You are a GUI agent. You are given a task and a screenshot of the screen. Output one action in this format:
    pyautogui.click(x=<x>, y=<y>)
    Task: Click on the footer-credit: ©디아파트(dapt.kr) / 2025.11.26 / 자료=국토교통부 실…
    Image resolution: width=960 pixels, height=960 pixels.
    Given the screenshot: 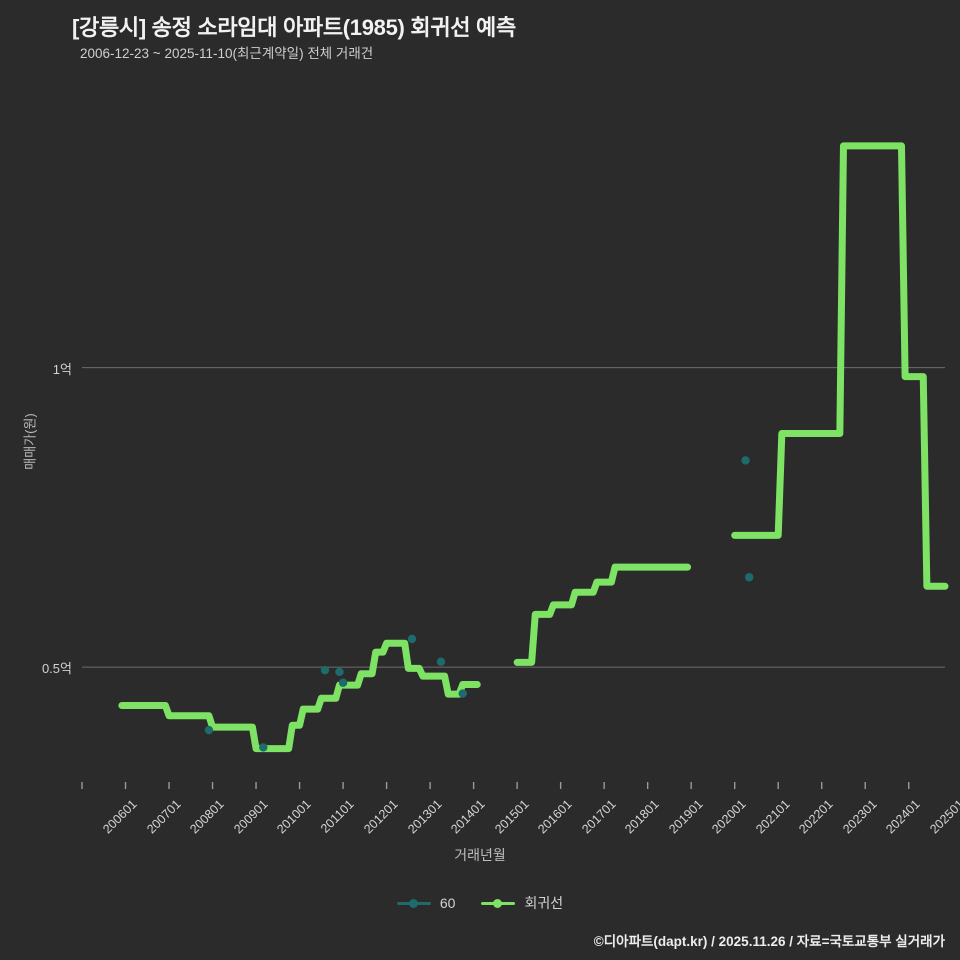 What is the action you would take?
    pyautogui.click(x=769, y=941)
    